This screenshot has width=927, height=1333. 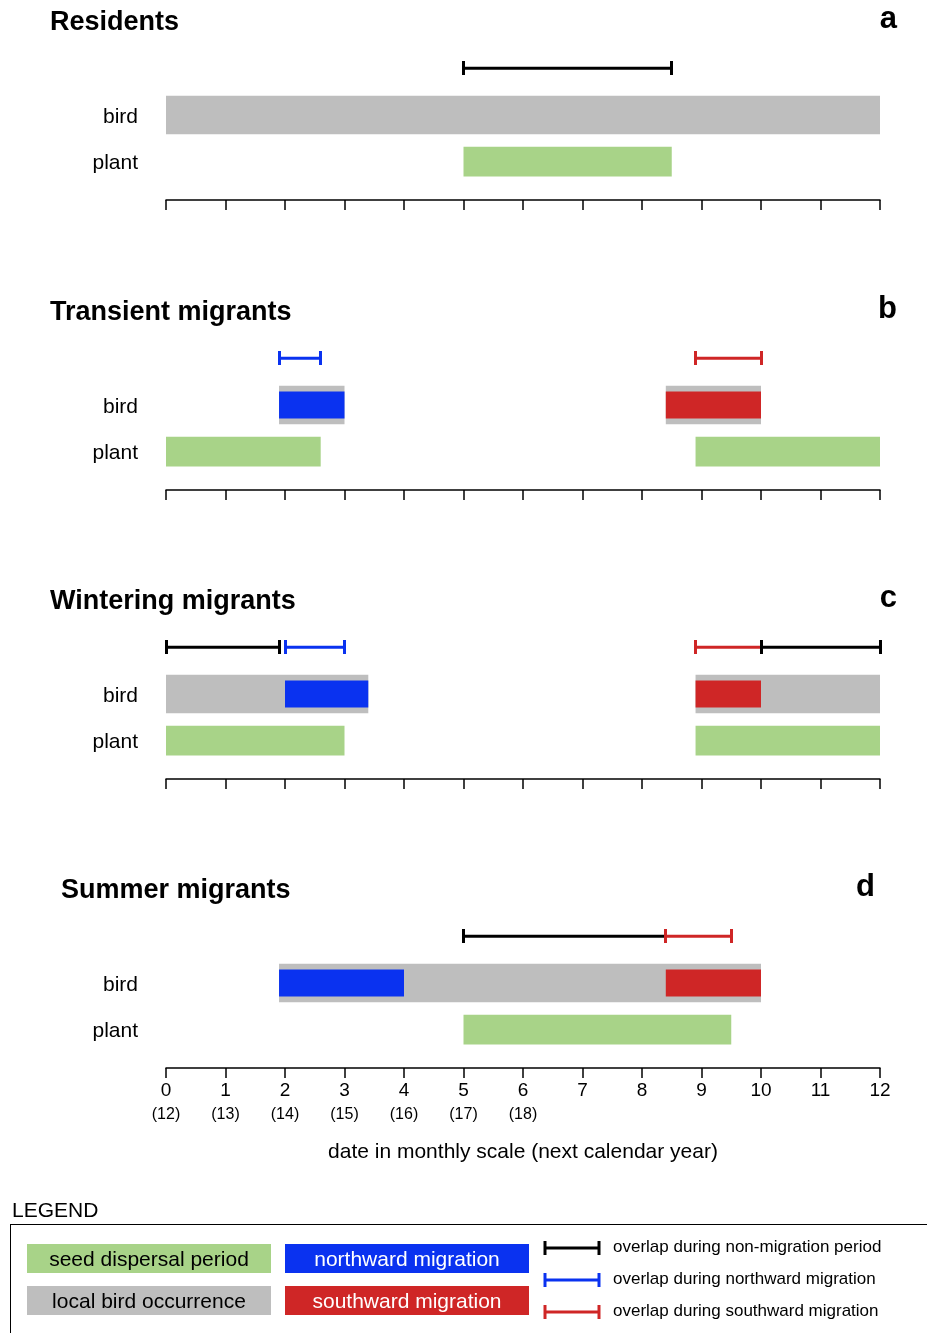 I want to click on x-axis-title: date in monthly scale (next calendar year), so click(x=523, y=1150).